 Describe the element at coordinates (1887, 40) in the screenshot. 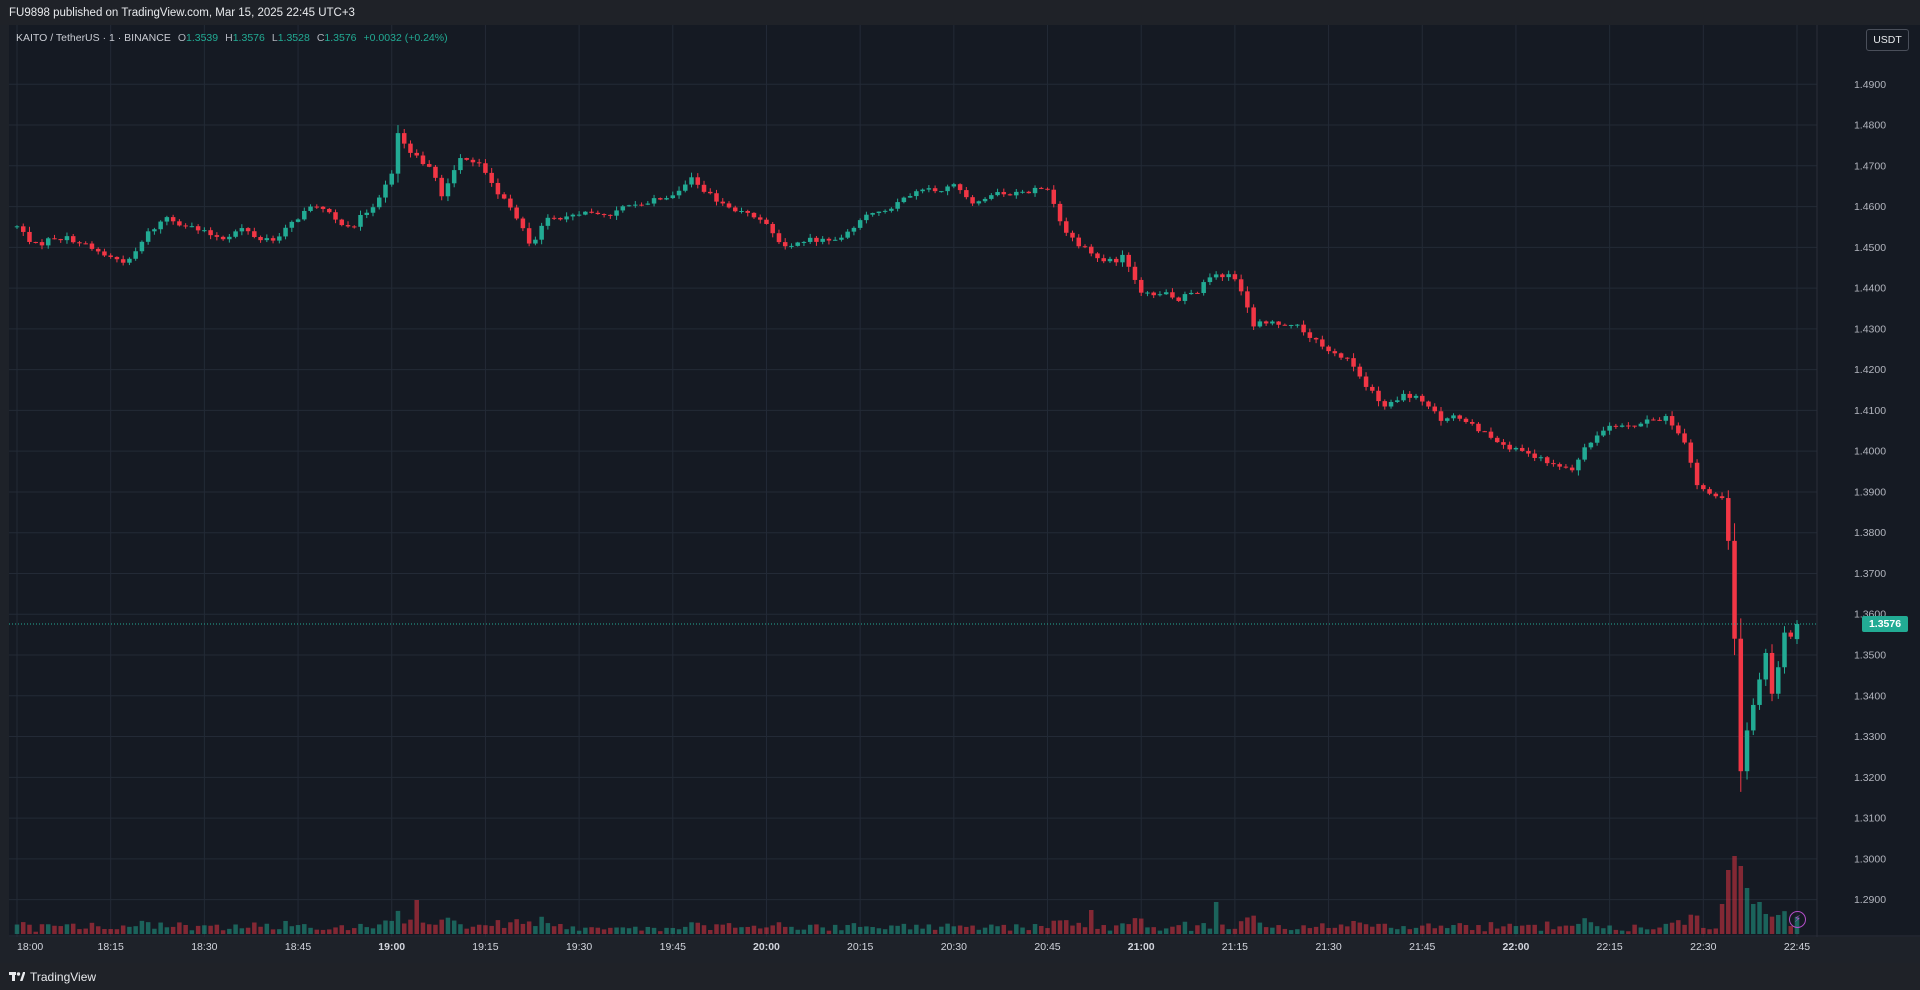

I see `currency-button: USDT` at that location.